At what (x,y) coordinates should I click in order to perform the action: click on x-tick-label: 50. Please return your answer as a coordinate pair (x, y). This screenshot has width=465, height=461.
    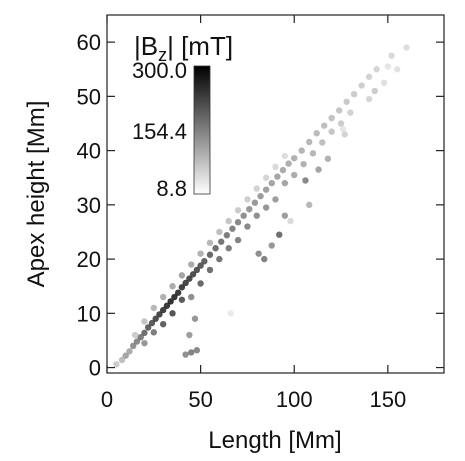
    Looking at the image, I should click on (200, 399).